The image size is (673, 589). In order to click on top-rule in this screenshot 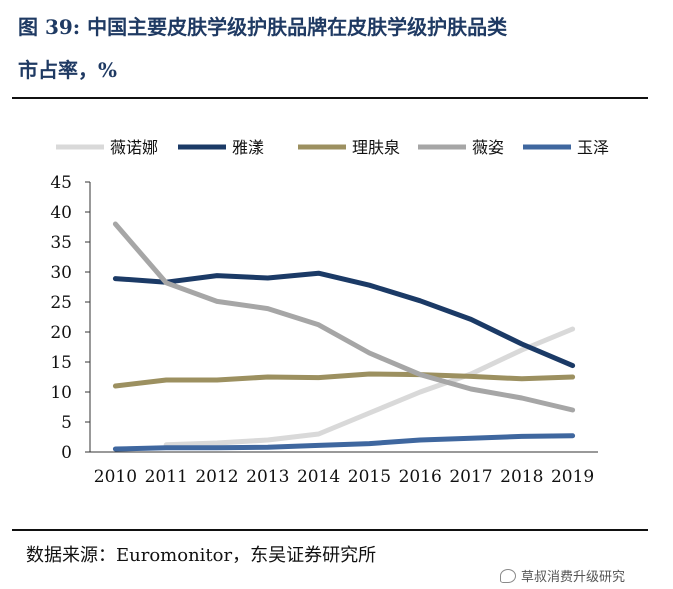, I will do `click(330, 98)`.